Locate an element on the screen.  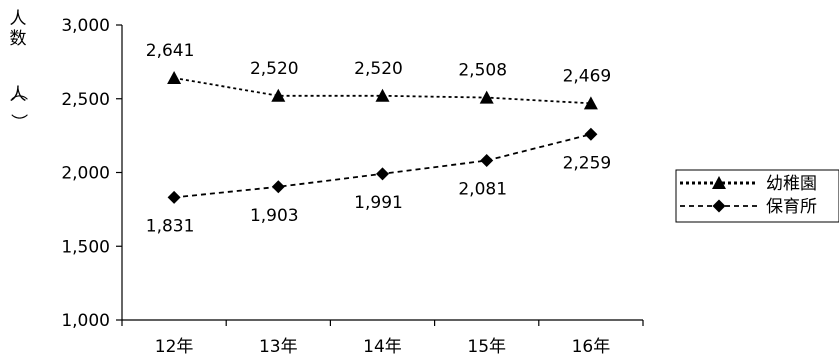
x-tick-label: 13年 is located at coordinates (278, 347).